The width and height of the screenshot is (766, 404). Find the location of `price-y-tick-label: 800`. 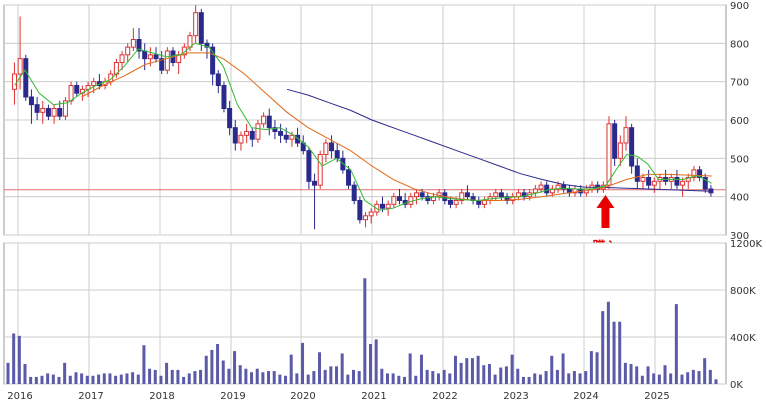

price-y-tick-label: 800 is located at coordinates (739, 44).